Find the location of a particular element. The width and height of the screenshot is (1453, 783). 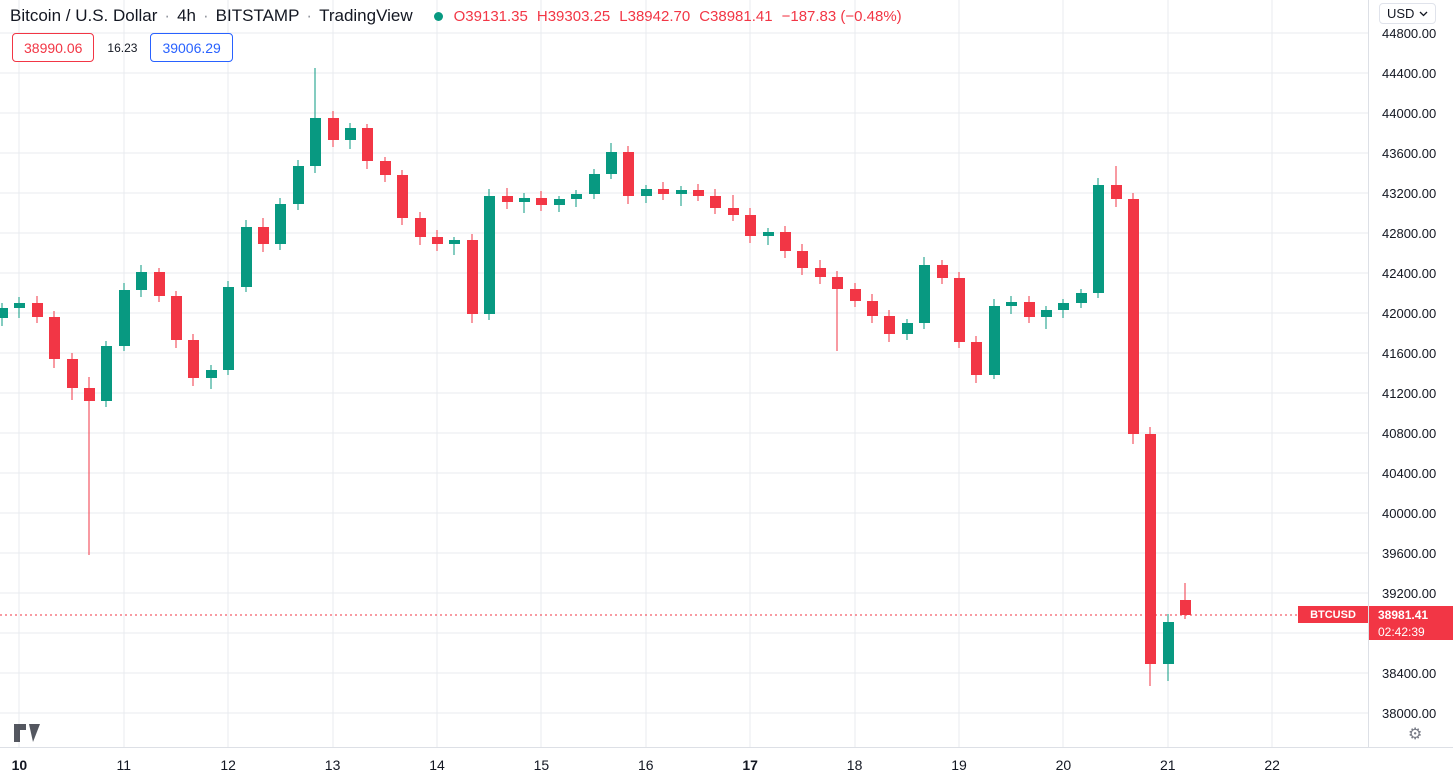

brand-label: TradingView is located at coordinates (366, 15).